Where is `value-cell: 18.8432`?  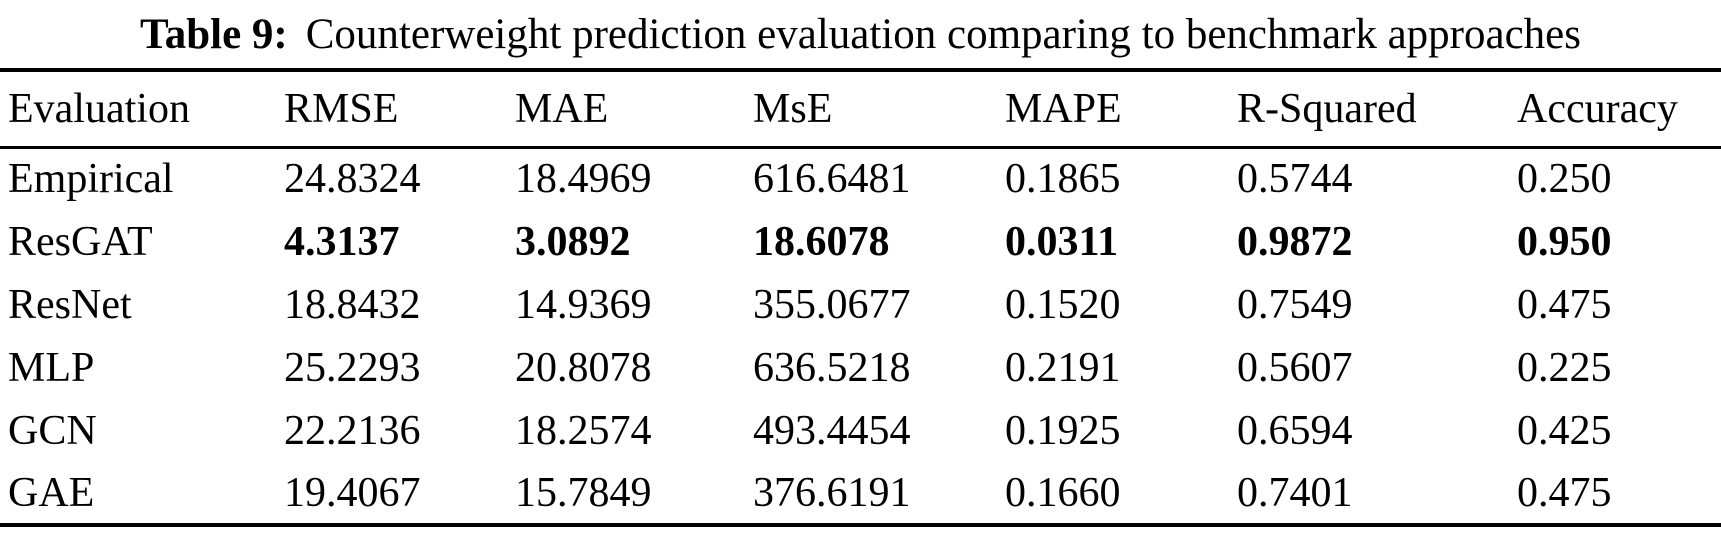
value-cell: 18.8432 is located at coordinates (352, 304).